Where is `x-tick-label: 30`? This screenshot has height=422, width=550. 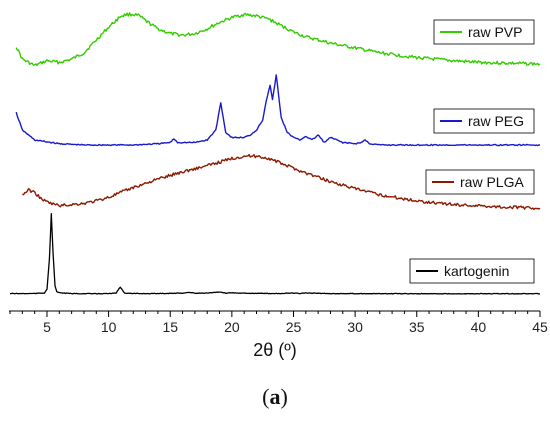 x-tick-label: 30 is located at coordinates (355, 327).